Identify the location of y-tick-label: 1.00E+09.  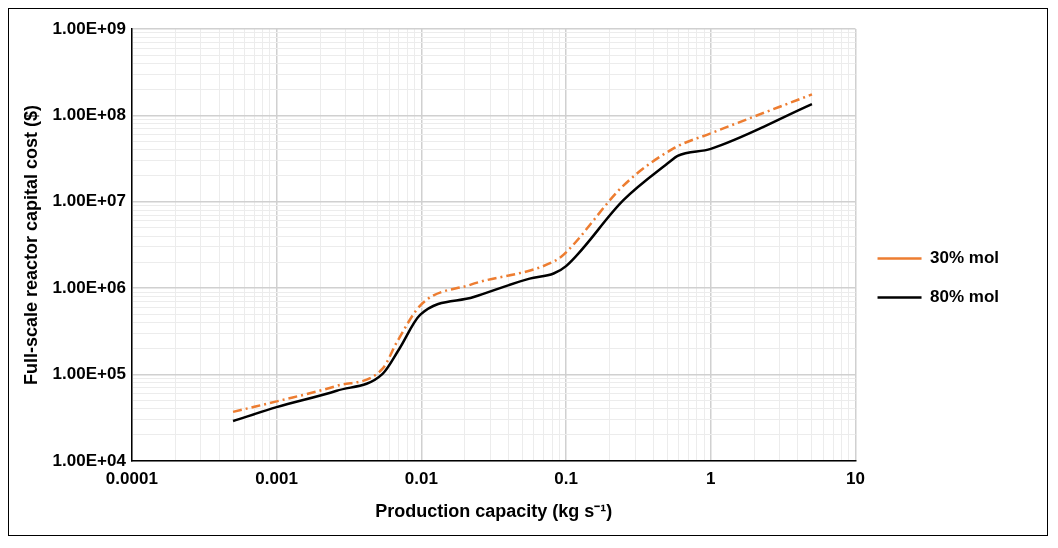
(89, 28).